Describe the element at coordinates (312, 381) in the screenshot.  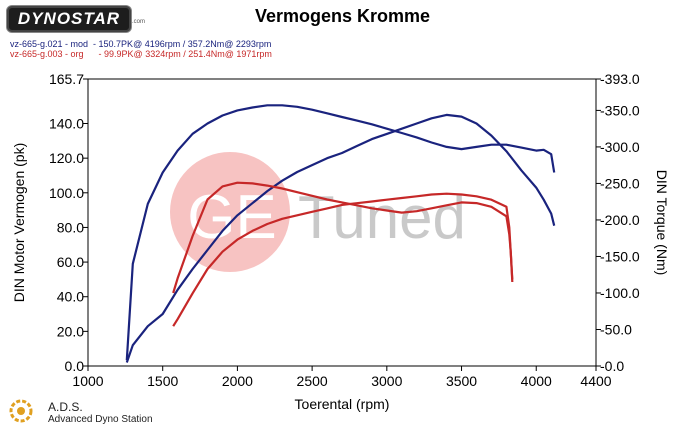
I see `x-tick-label: 2500` at that location.